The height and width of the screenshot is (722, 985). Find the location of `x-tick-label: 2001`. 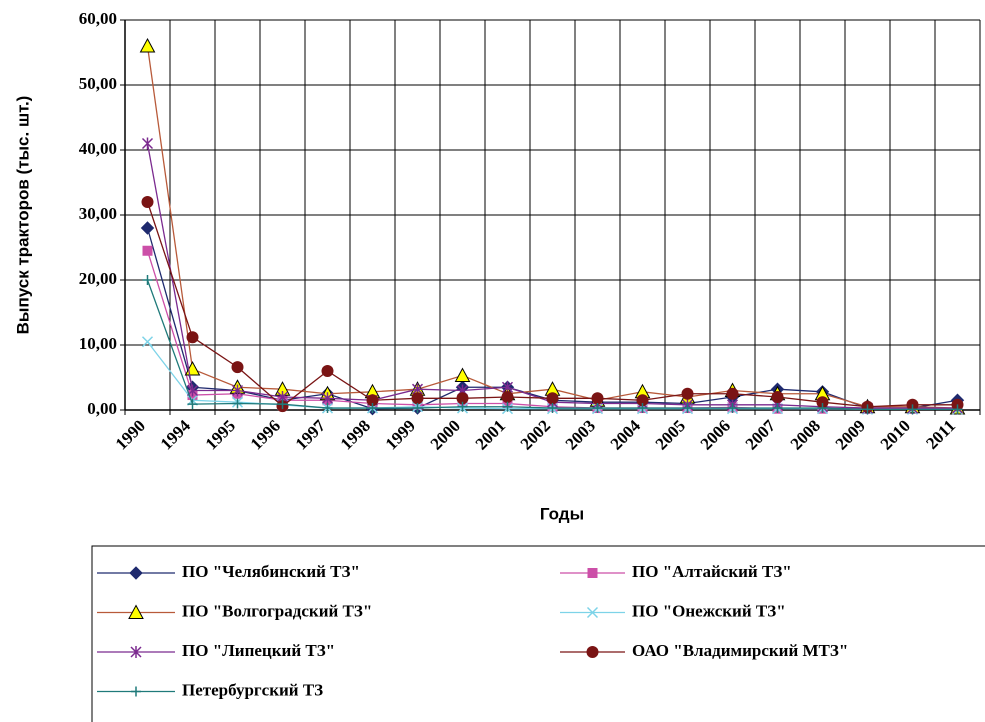

x-tick-label: 2001 is located at coordinates (490, 434).